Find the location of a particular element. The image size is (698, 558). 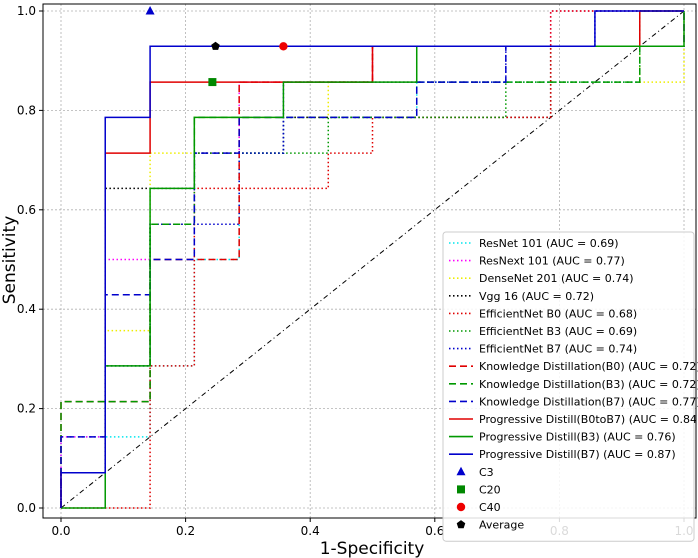

x-tick-label: 0.4 is located at coordinates (310, 531).